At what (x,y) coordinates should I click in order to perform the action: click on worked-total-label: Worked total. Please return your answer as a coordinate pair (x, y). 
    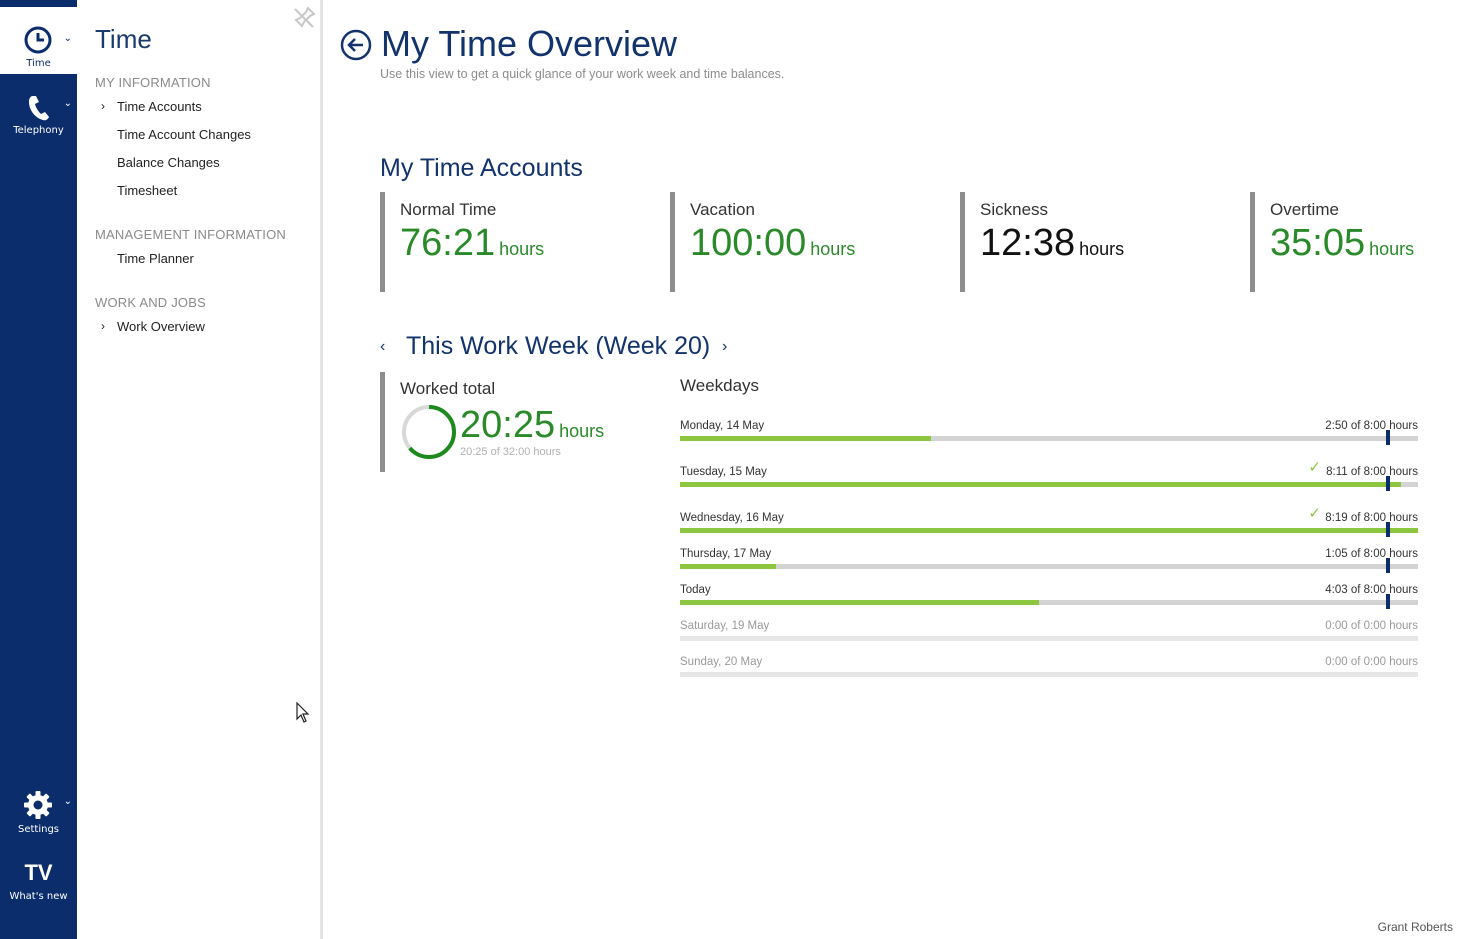
    Looking at the image, I should click on (448, 388).